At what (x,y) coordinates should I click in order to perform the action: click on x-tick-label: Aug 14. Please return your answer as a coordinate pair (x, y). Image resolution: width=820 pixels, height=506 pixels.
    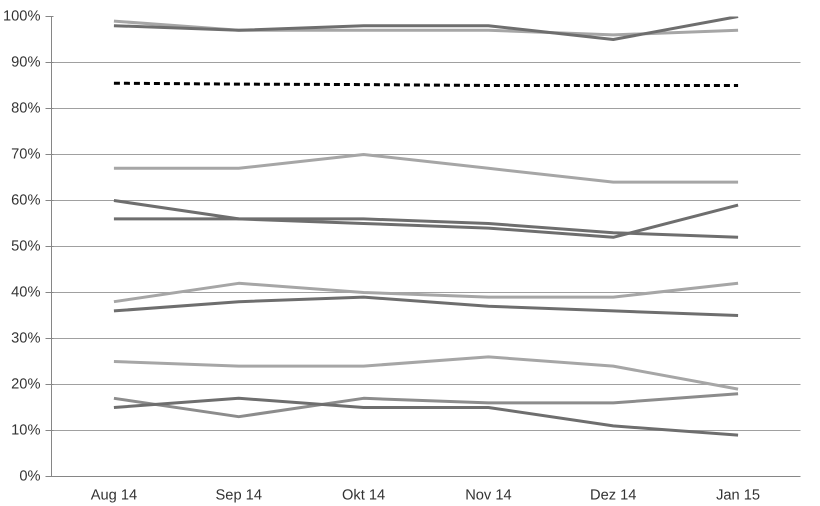
    Looking at the image, I should click on (114, 496).